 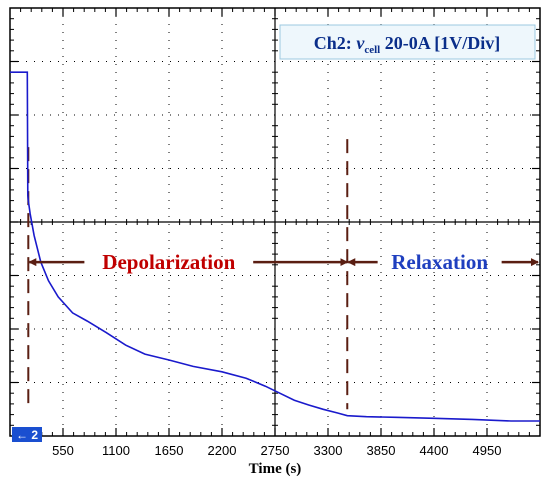 I want to click on channel-marker: ← 2, so click(x=27, y=434).